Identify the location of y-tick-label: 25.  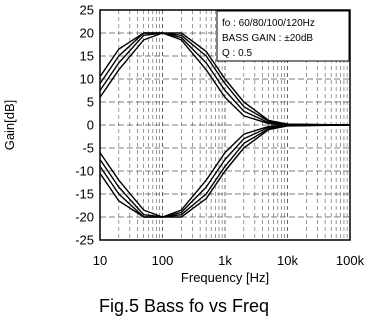
(87, 10).